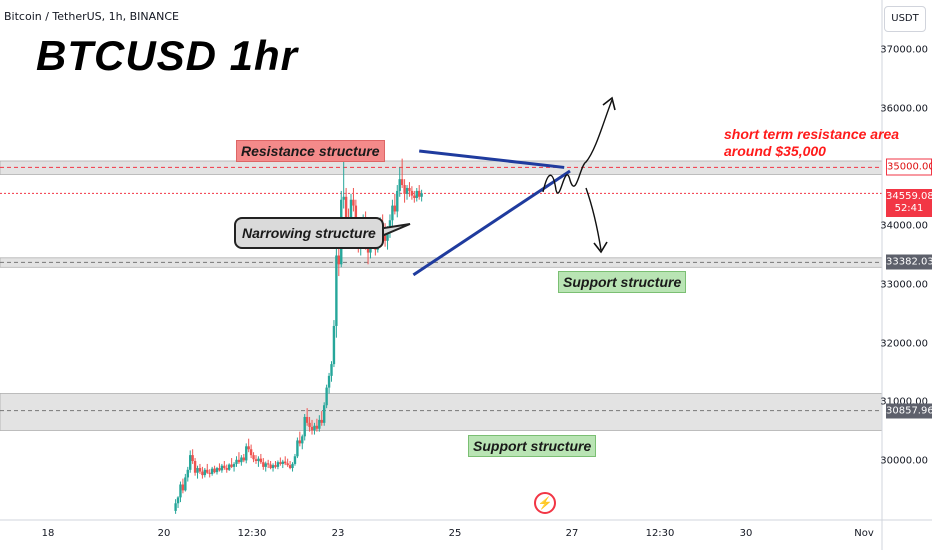  What do you see at coordinates (91, 16) in the screenshot?
I see `symbol-info: Bitcoin / TetherUS, 1h, BINANCE` at bounding box center [91, 16].